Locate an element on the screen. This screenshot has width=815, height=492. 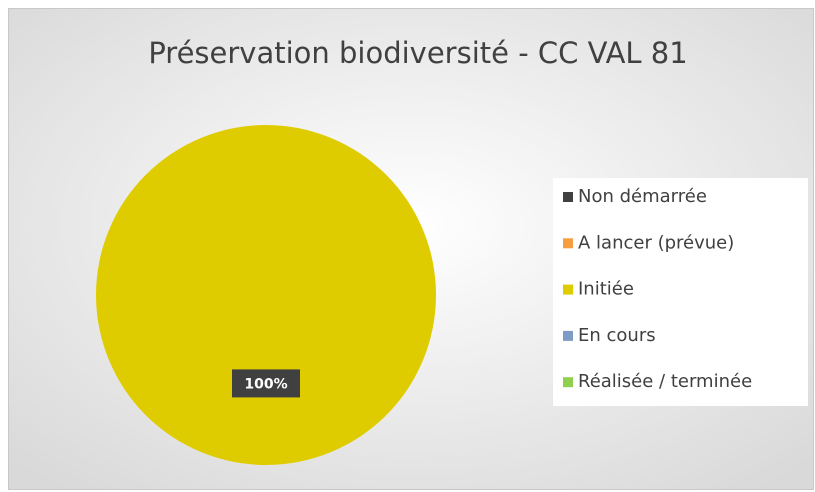
legend-box is located at coordinates (680, 292).